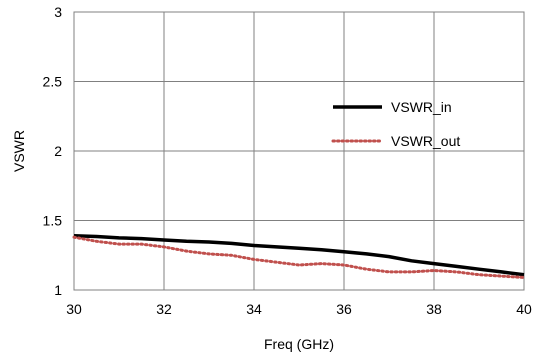 Image resolution: width=534 pixels, height=358 pixels. Describe the element at coordinates (421, 107) in the screenshot. I see `legend-label-vswr-in: VSWR_in` at that location.